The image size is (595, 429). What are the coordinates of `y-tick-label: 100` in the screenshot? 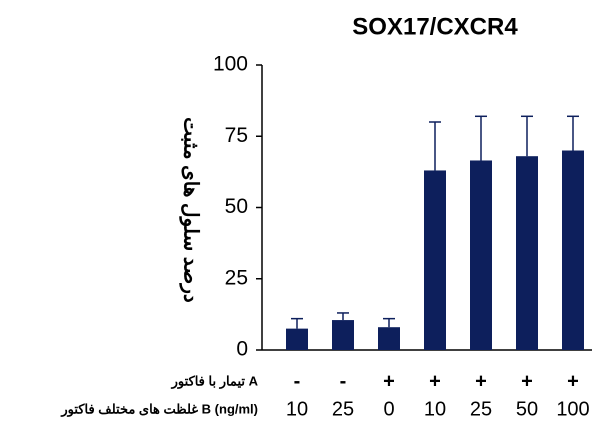 It's located at (230, 64).